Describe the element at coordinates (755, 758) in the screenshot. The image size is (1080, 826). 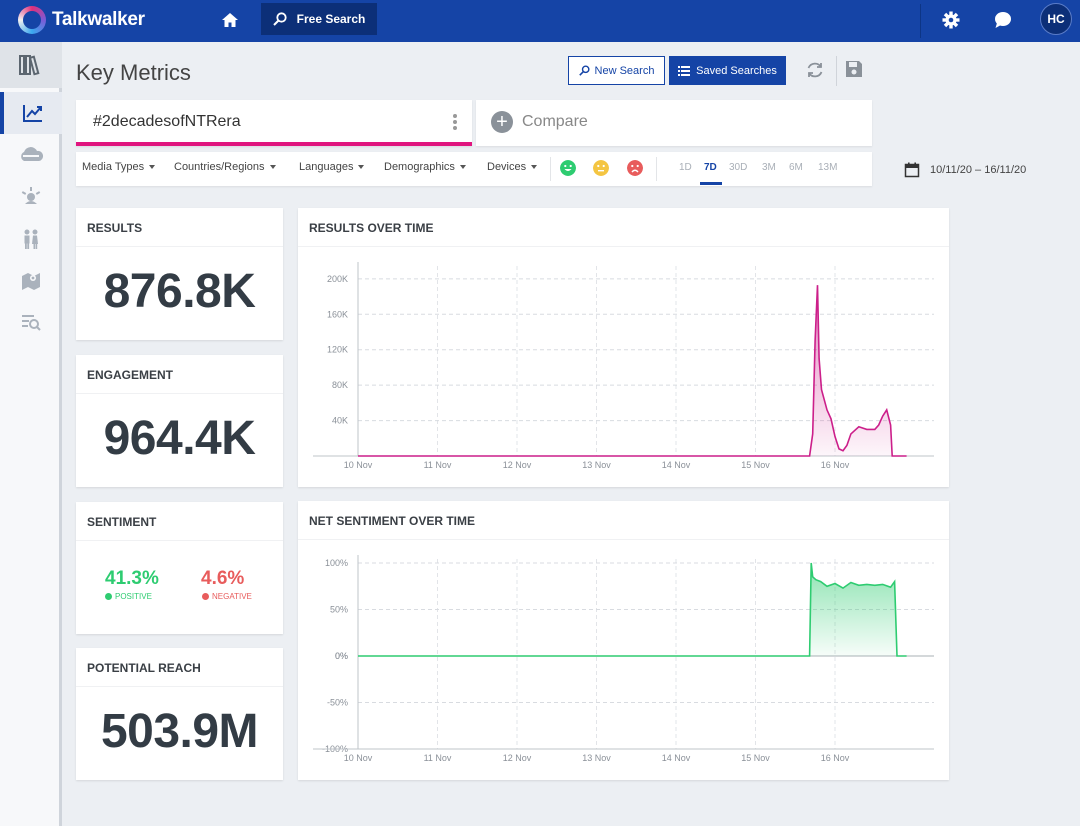
I see `x-tick-label: 15 Nov` at that location.